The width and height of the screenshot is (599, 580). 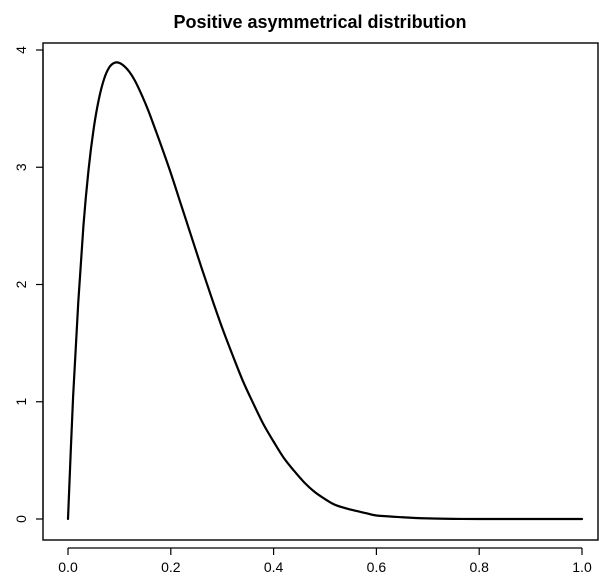 I want to click on chart-title: Positive asymmetrical distribution, so click(x=319, y=22).